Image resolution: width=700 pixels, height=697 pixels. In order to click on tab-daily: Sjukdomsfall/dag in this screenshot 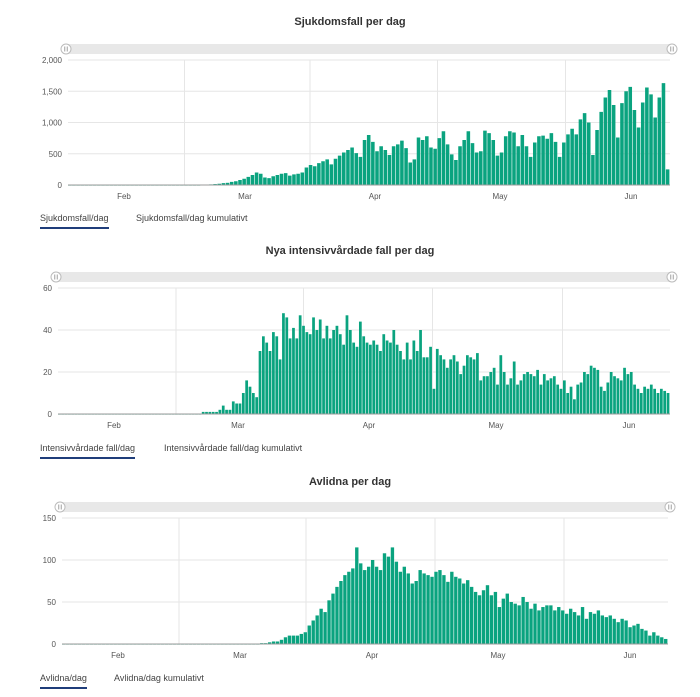, I will do `click(74, 221)`.